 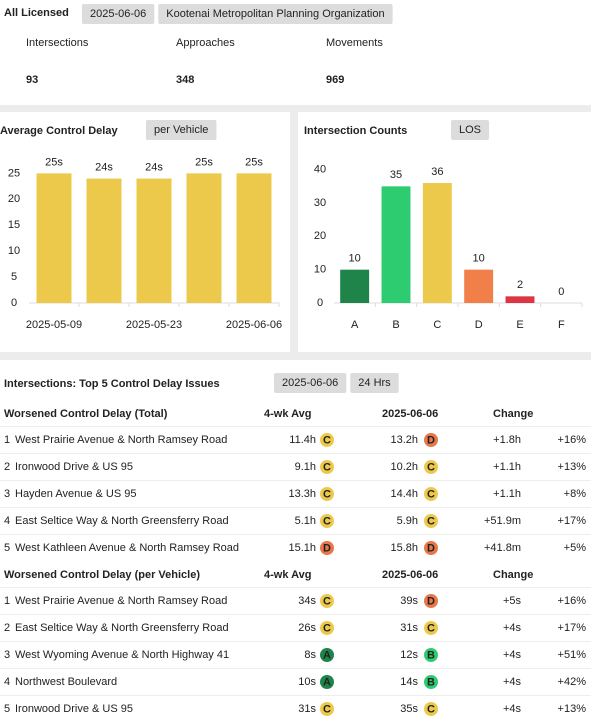 I want to click on chart-toggle-label: per Vehicle, so click(x=181, y=130).